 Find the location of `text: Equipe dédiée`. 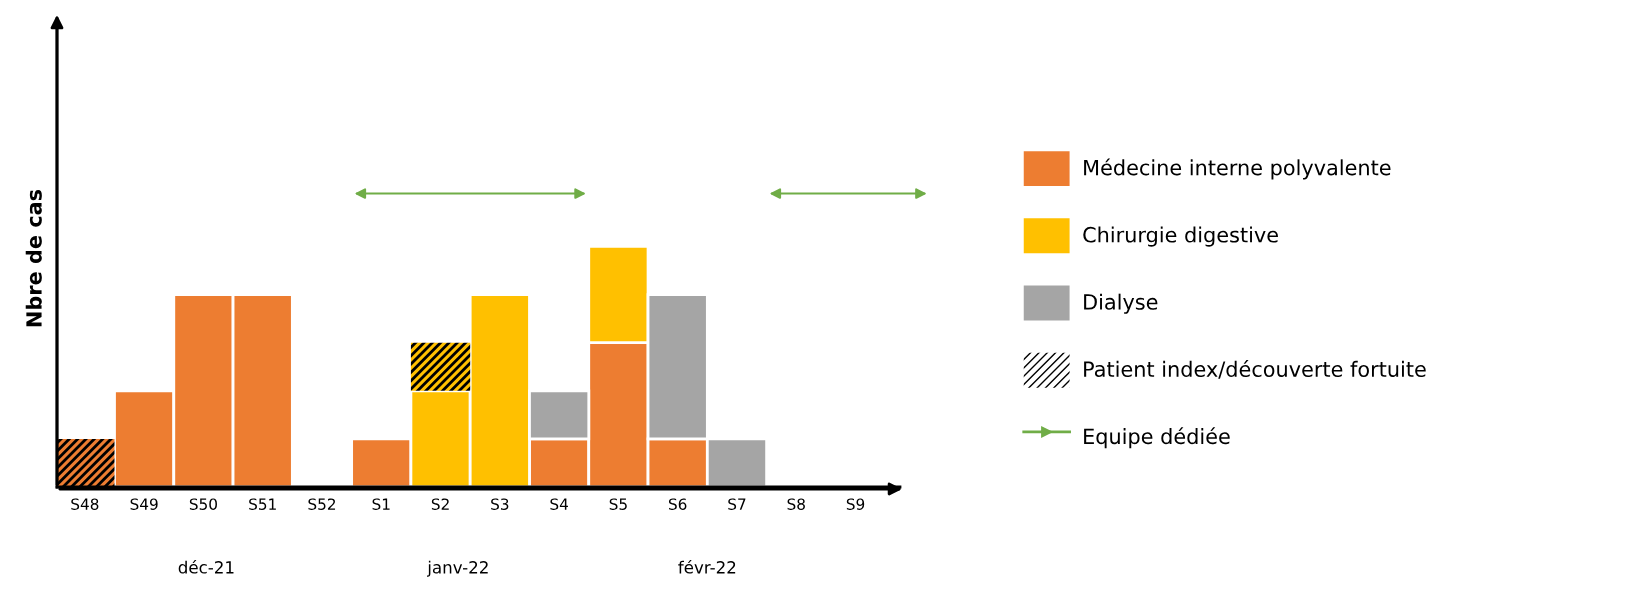

text: Equipe dédiée is located at coordinates (1157, 438).